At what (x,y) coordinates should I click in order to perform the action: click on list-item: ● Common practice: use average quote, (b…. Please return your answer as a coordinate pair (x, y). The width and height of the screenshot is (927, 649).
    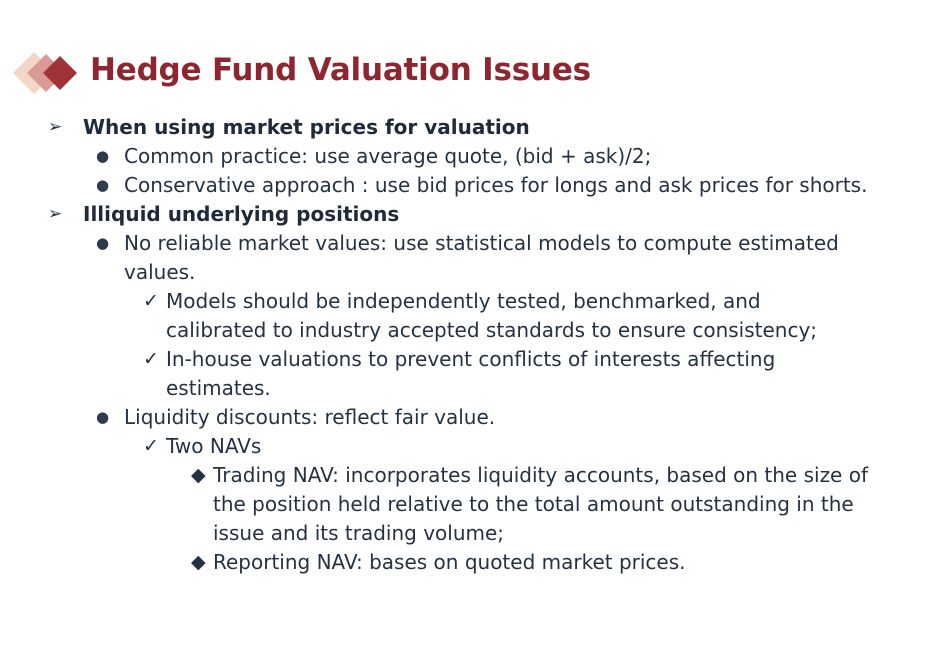
    Looking at the image, I should click on (463, 156).